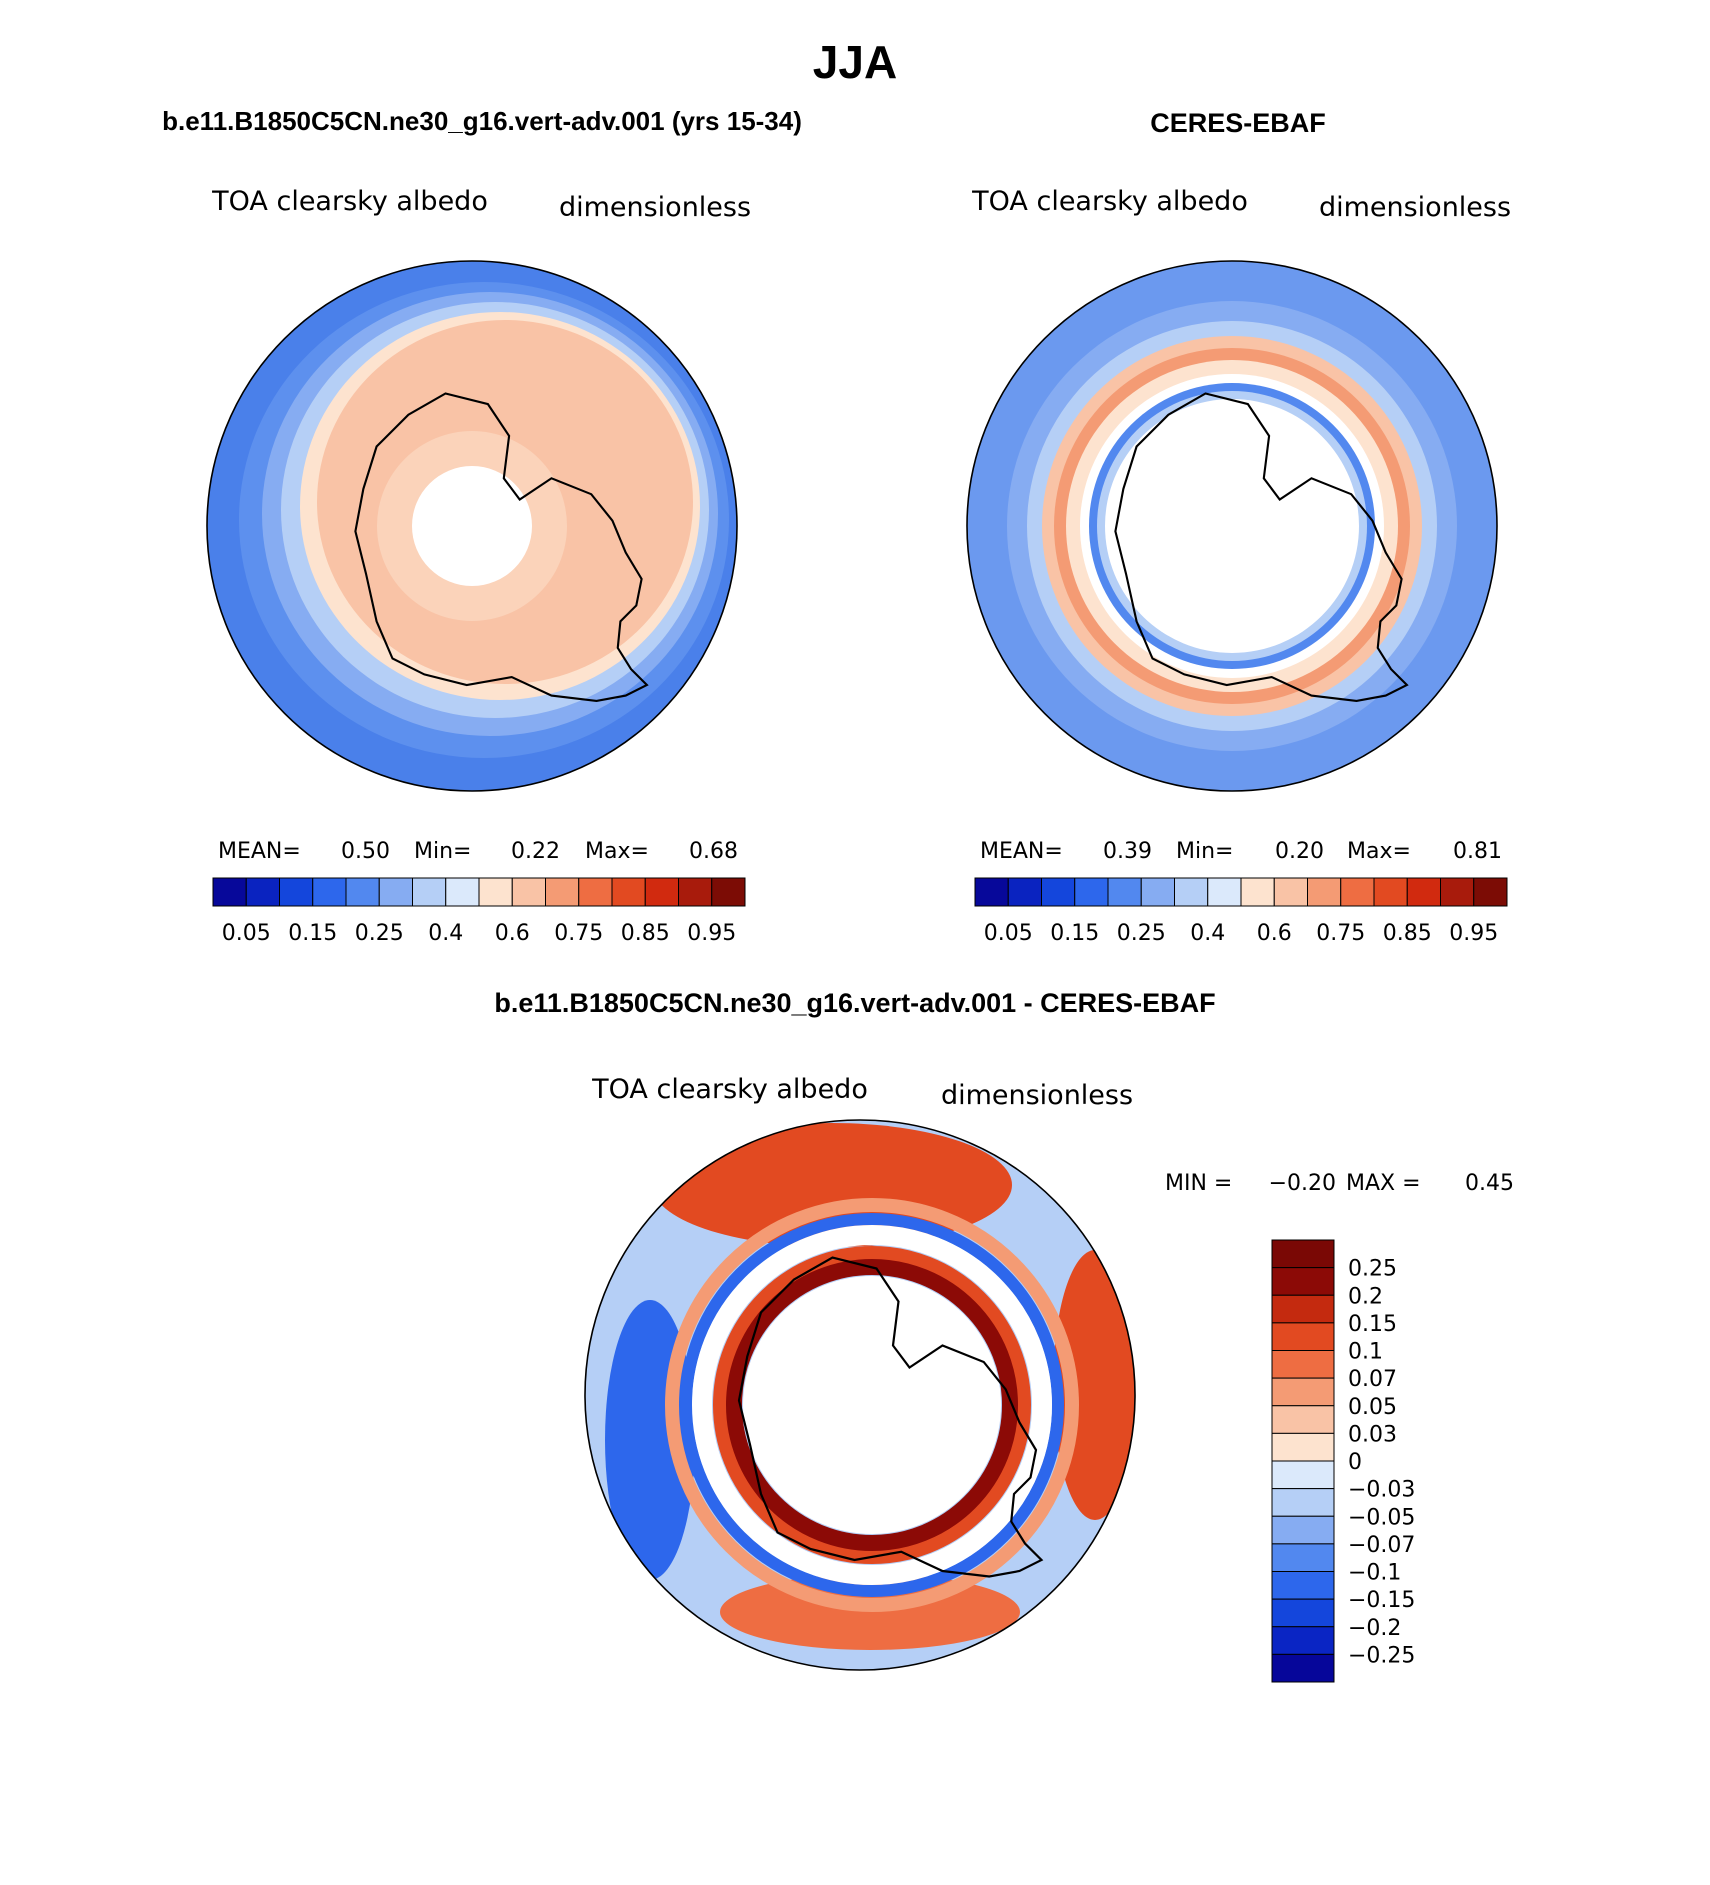  Describe the element at coordinates (1372, 1324) in the screenshot. I see `diff-colorbar-label: 0.15` at that location.